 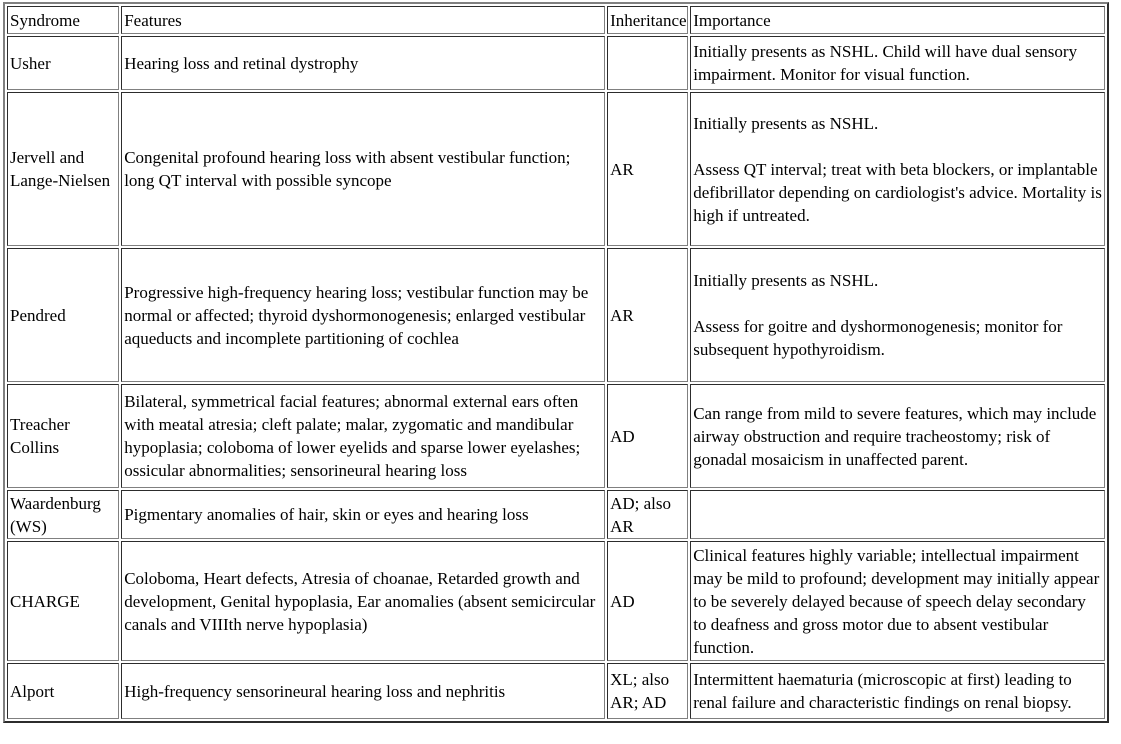 What do you see at coordinates (897, 514) in the screenshot?
I see `cell-importance` at bounding box center [897, 514].